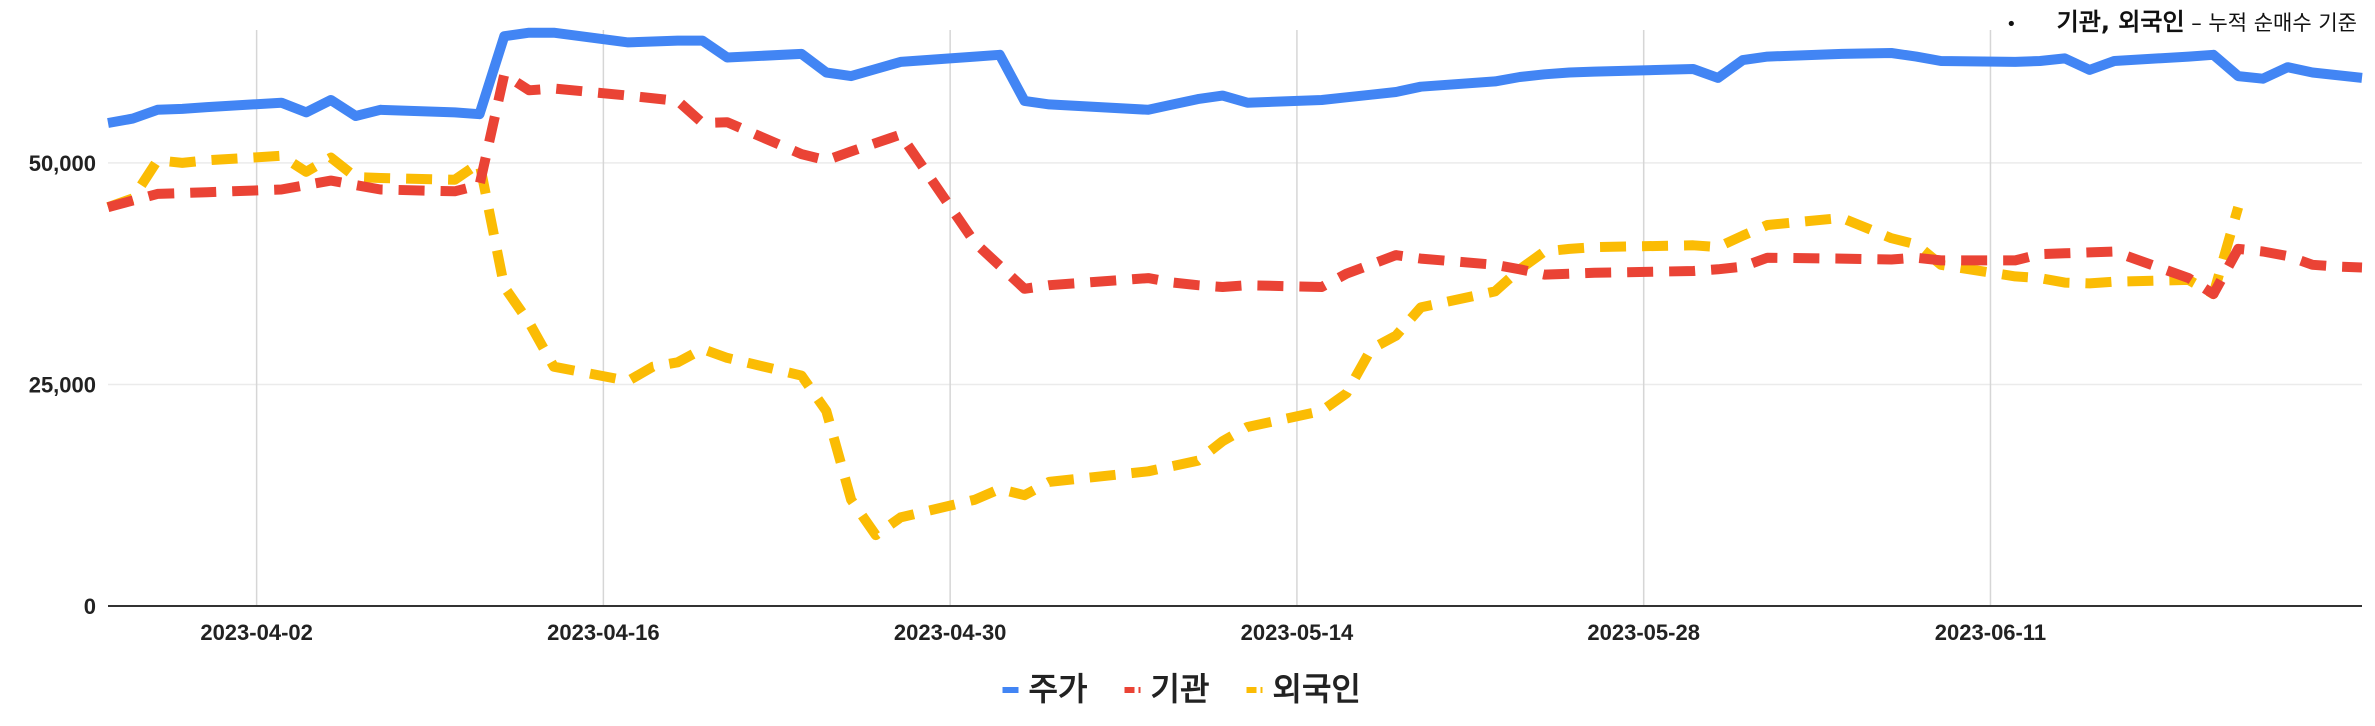 Image resolution: width=2375 pixels, height=726 pixels. I want to click on y-axis-ticks: 0 25,000 50,000, so click(62, 385).